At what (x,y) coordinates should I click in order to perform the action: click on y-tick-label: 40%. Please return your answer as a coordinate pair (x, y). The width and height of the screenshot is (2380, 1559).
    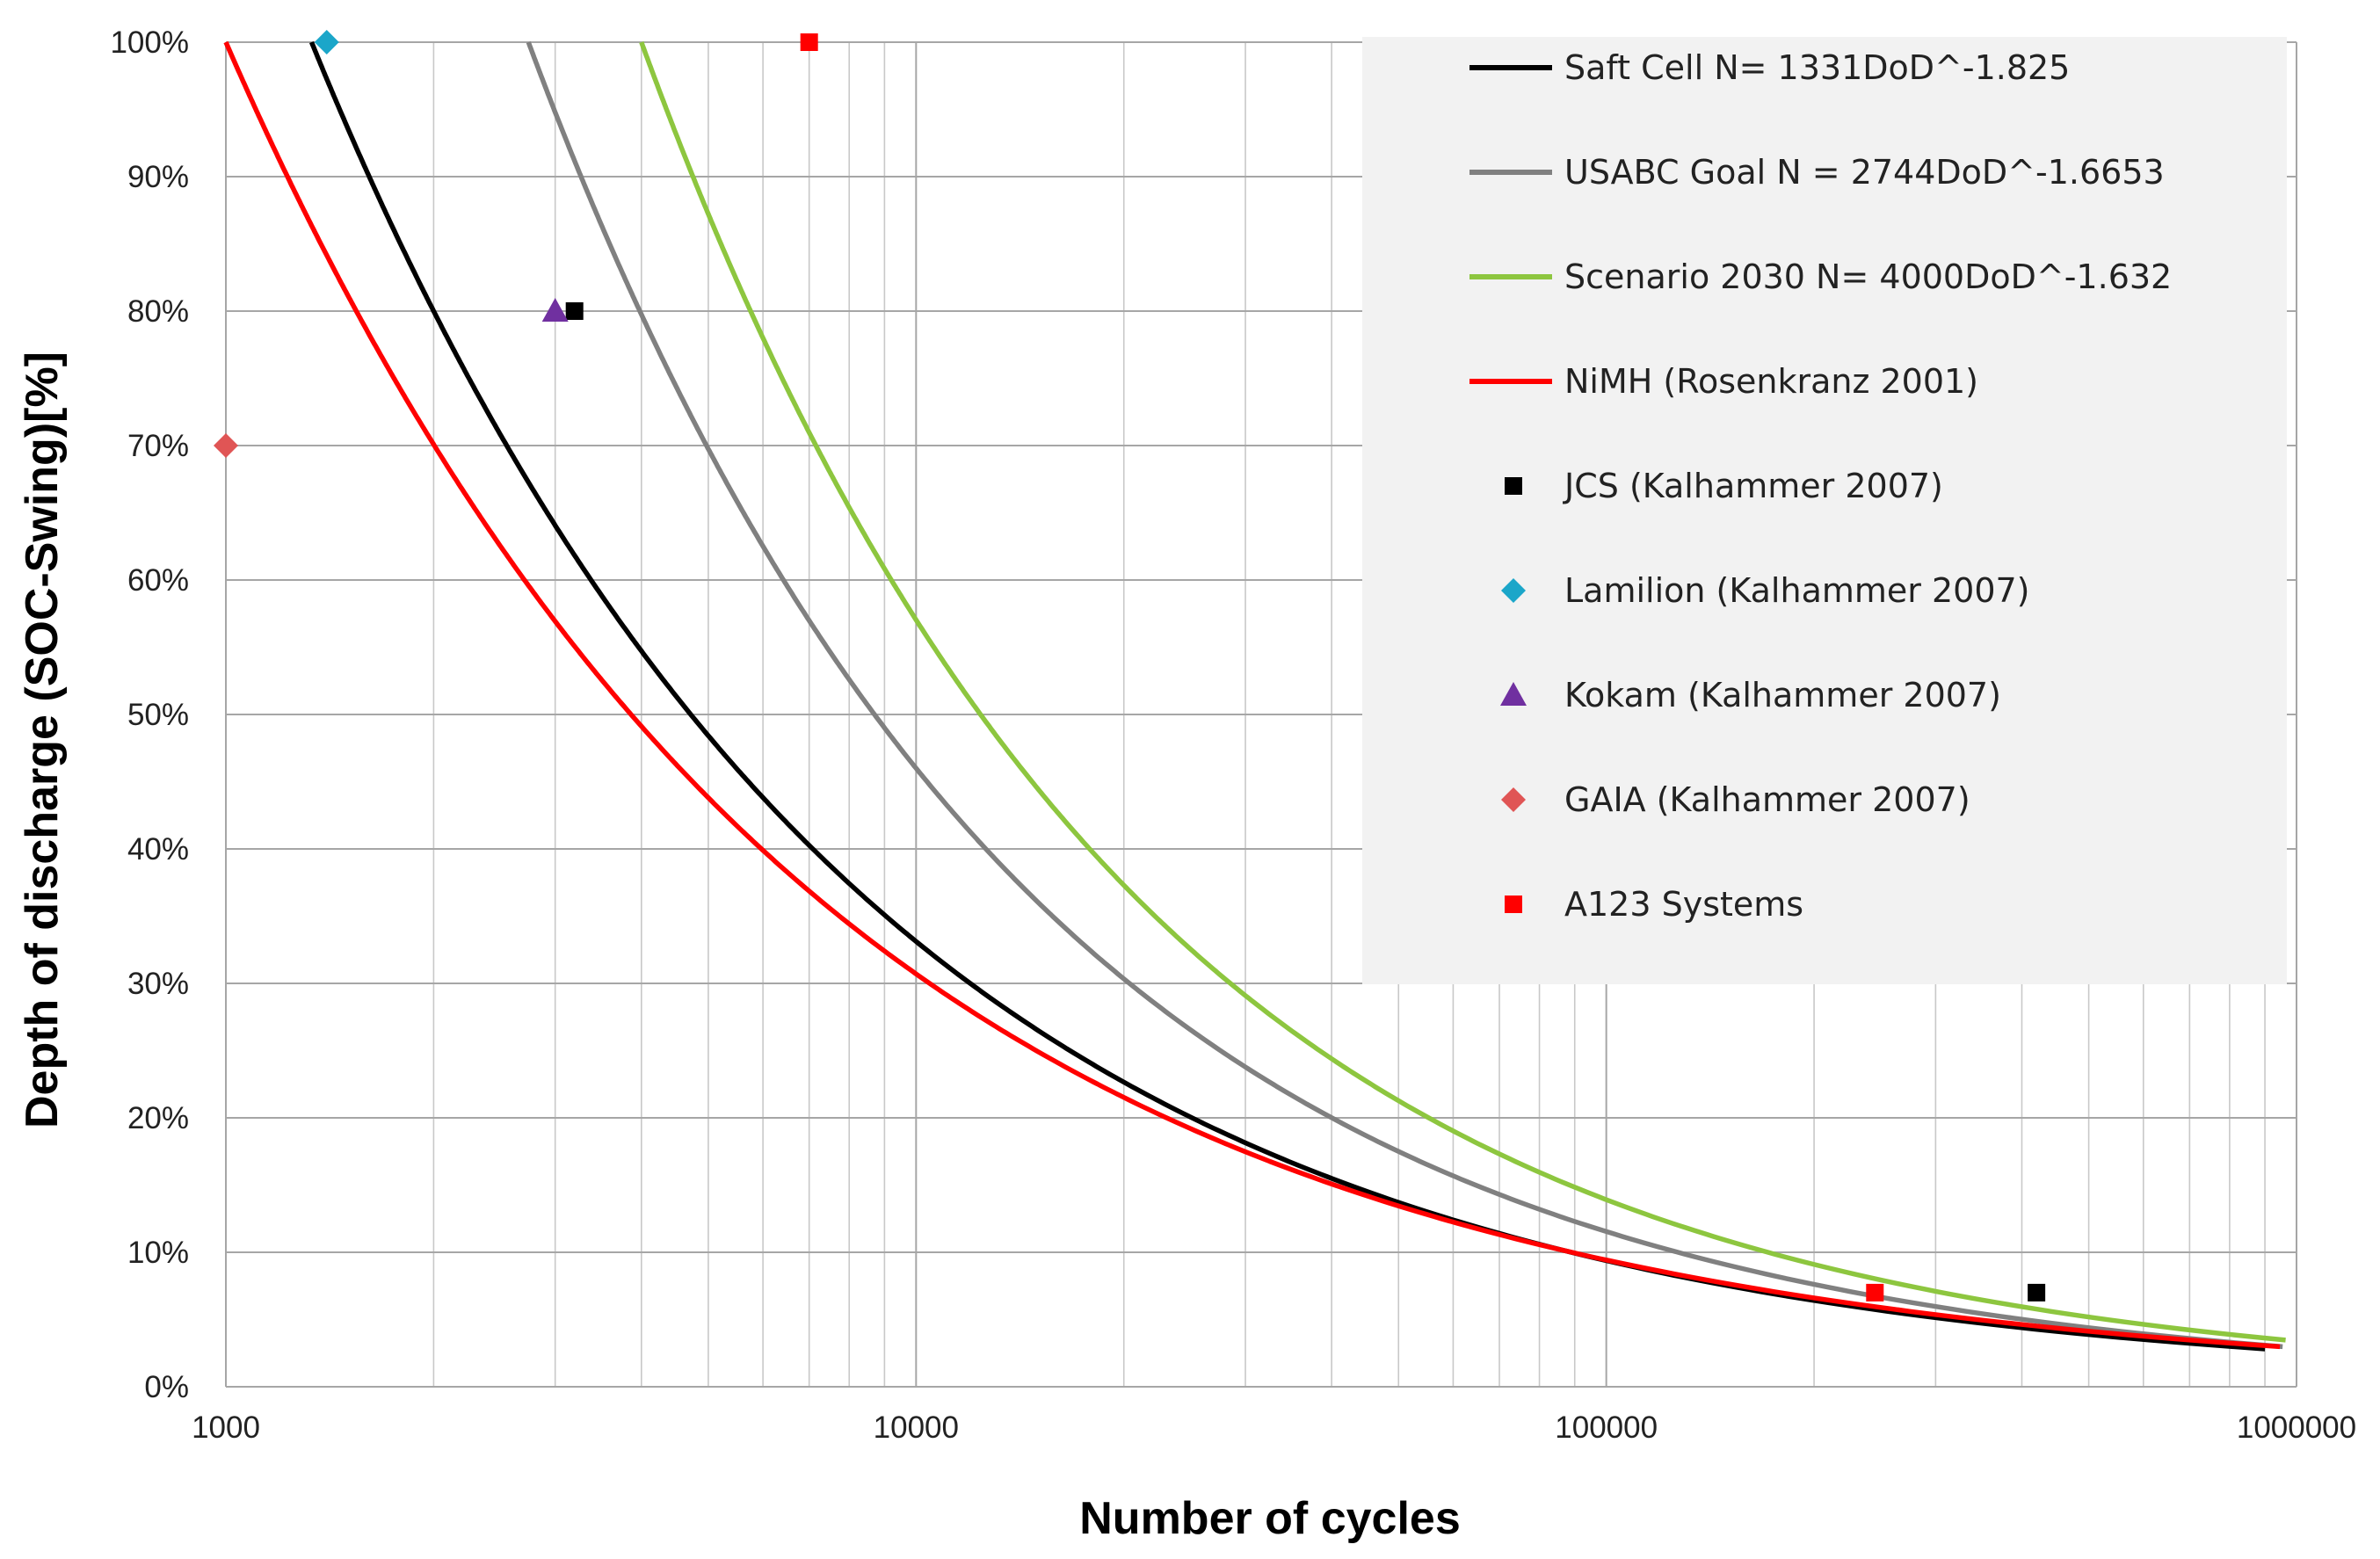
    Looking at the image, I should click on (158, 849).